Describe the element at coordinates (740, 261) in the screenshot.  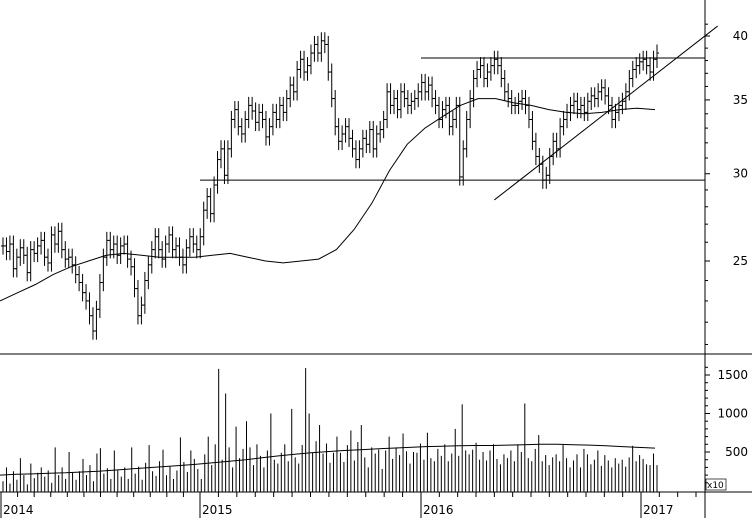
I see `price-tick-label: 25` at that location.